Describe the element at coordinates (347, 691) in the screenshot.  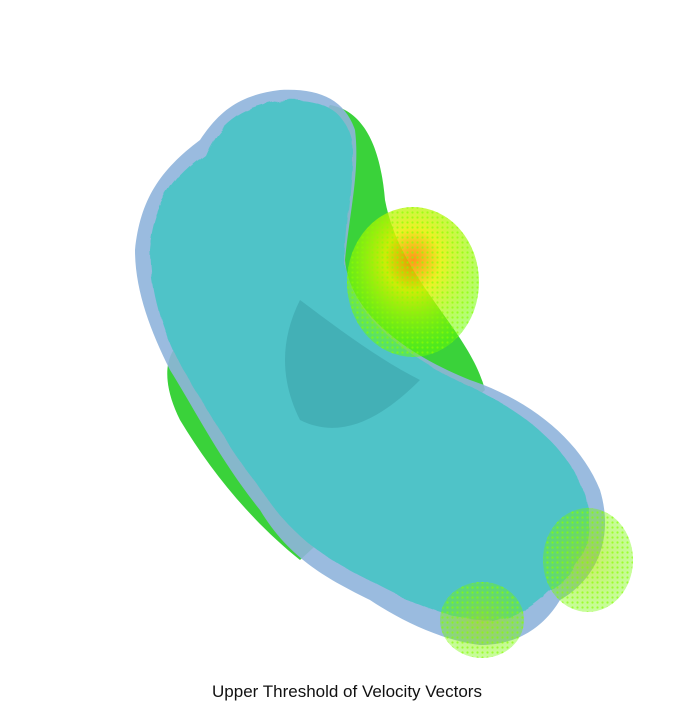
I see `figure-caption: Upper Threshold of Velocity Vectors` at that location.